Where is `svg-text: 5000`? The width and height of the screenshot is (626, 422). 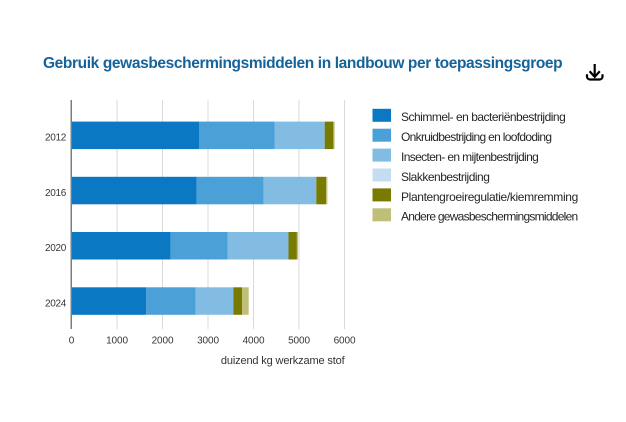
svg-text: 5000 is located at coordinates (299, 341).